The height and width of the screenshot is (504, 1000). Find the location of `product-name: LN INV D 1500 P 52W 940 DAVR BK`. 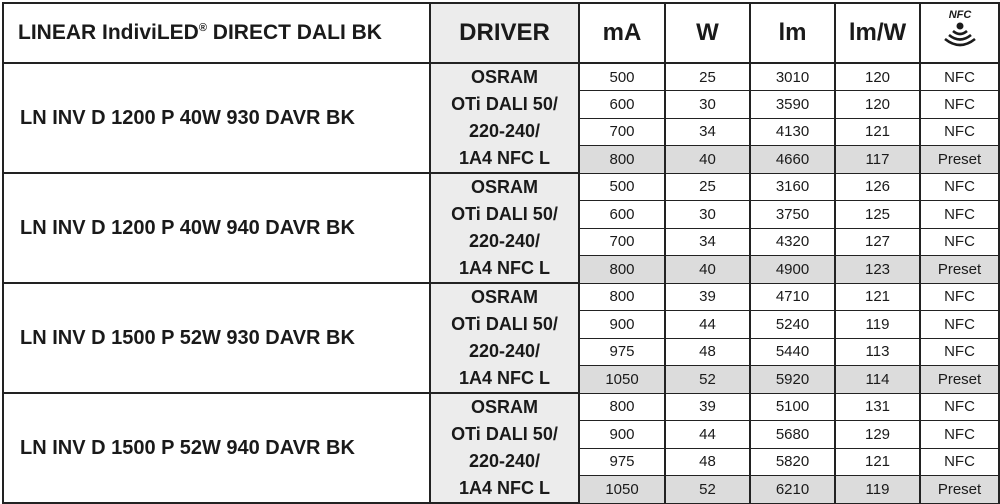

product-name: LN INV D 1500 P 52W 940 DAVR BK is located at coordinates (216, 448).